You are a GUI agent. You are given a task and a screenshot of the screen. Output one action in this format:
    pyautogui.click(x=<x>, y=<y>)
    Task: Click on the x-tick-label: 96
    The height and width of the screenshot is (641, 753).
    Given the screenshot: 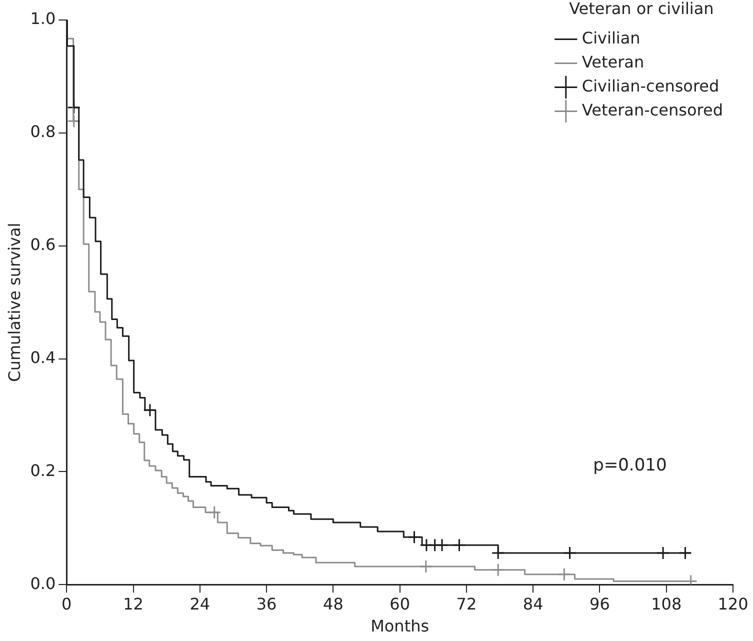 What is the action you would take?
    pyautogui.click(x=600, y=604)
    